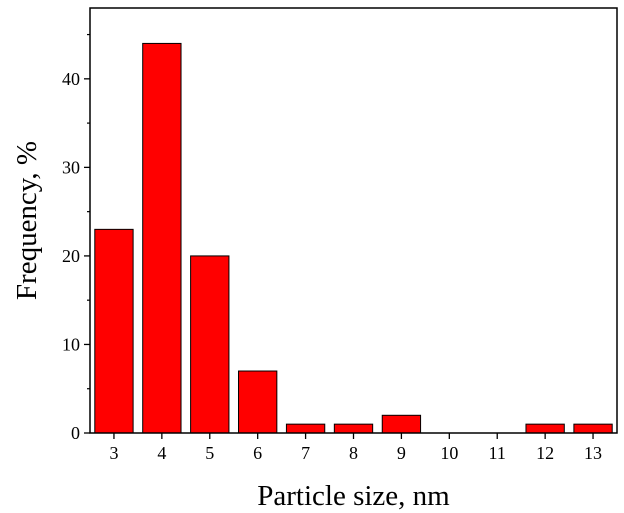 This screenshot has width=624, height=513. What do you see at coordinates (161, 453) in the screenshot?
I see `x-tick-label: 4` at bounding box center [161, 453].